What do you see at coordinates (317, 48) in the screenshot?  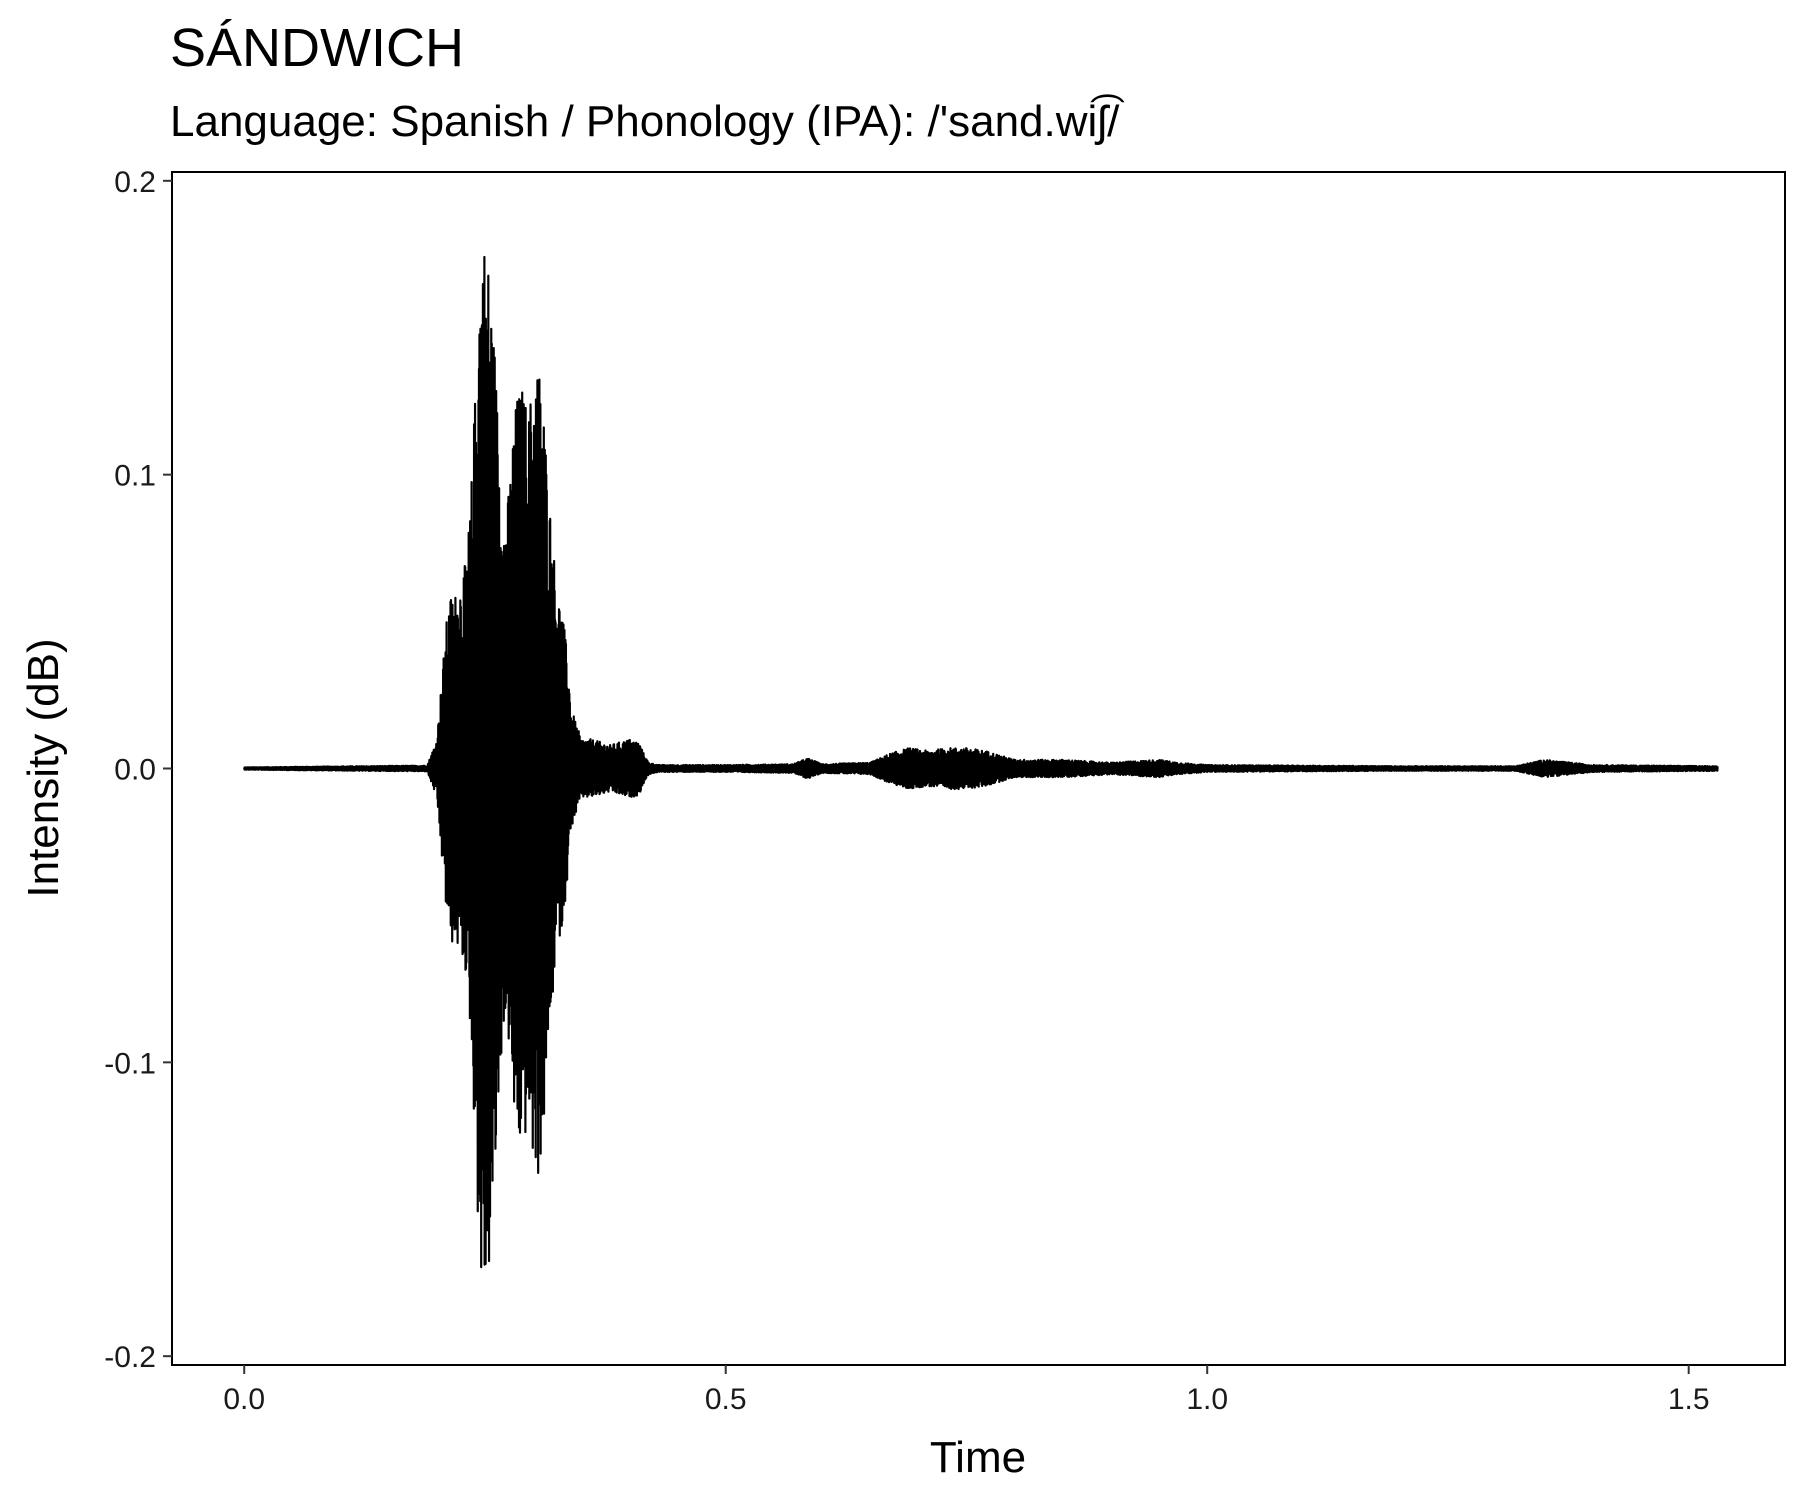 I see `chart-title: SÁNDWICH` at bounding box center [317, 48].